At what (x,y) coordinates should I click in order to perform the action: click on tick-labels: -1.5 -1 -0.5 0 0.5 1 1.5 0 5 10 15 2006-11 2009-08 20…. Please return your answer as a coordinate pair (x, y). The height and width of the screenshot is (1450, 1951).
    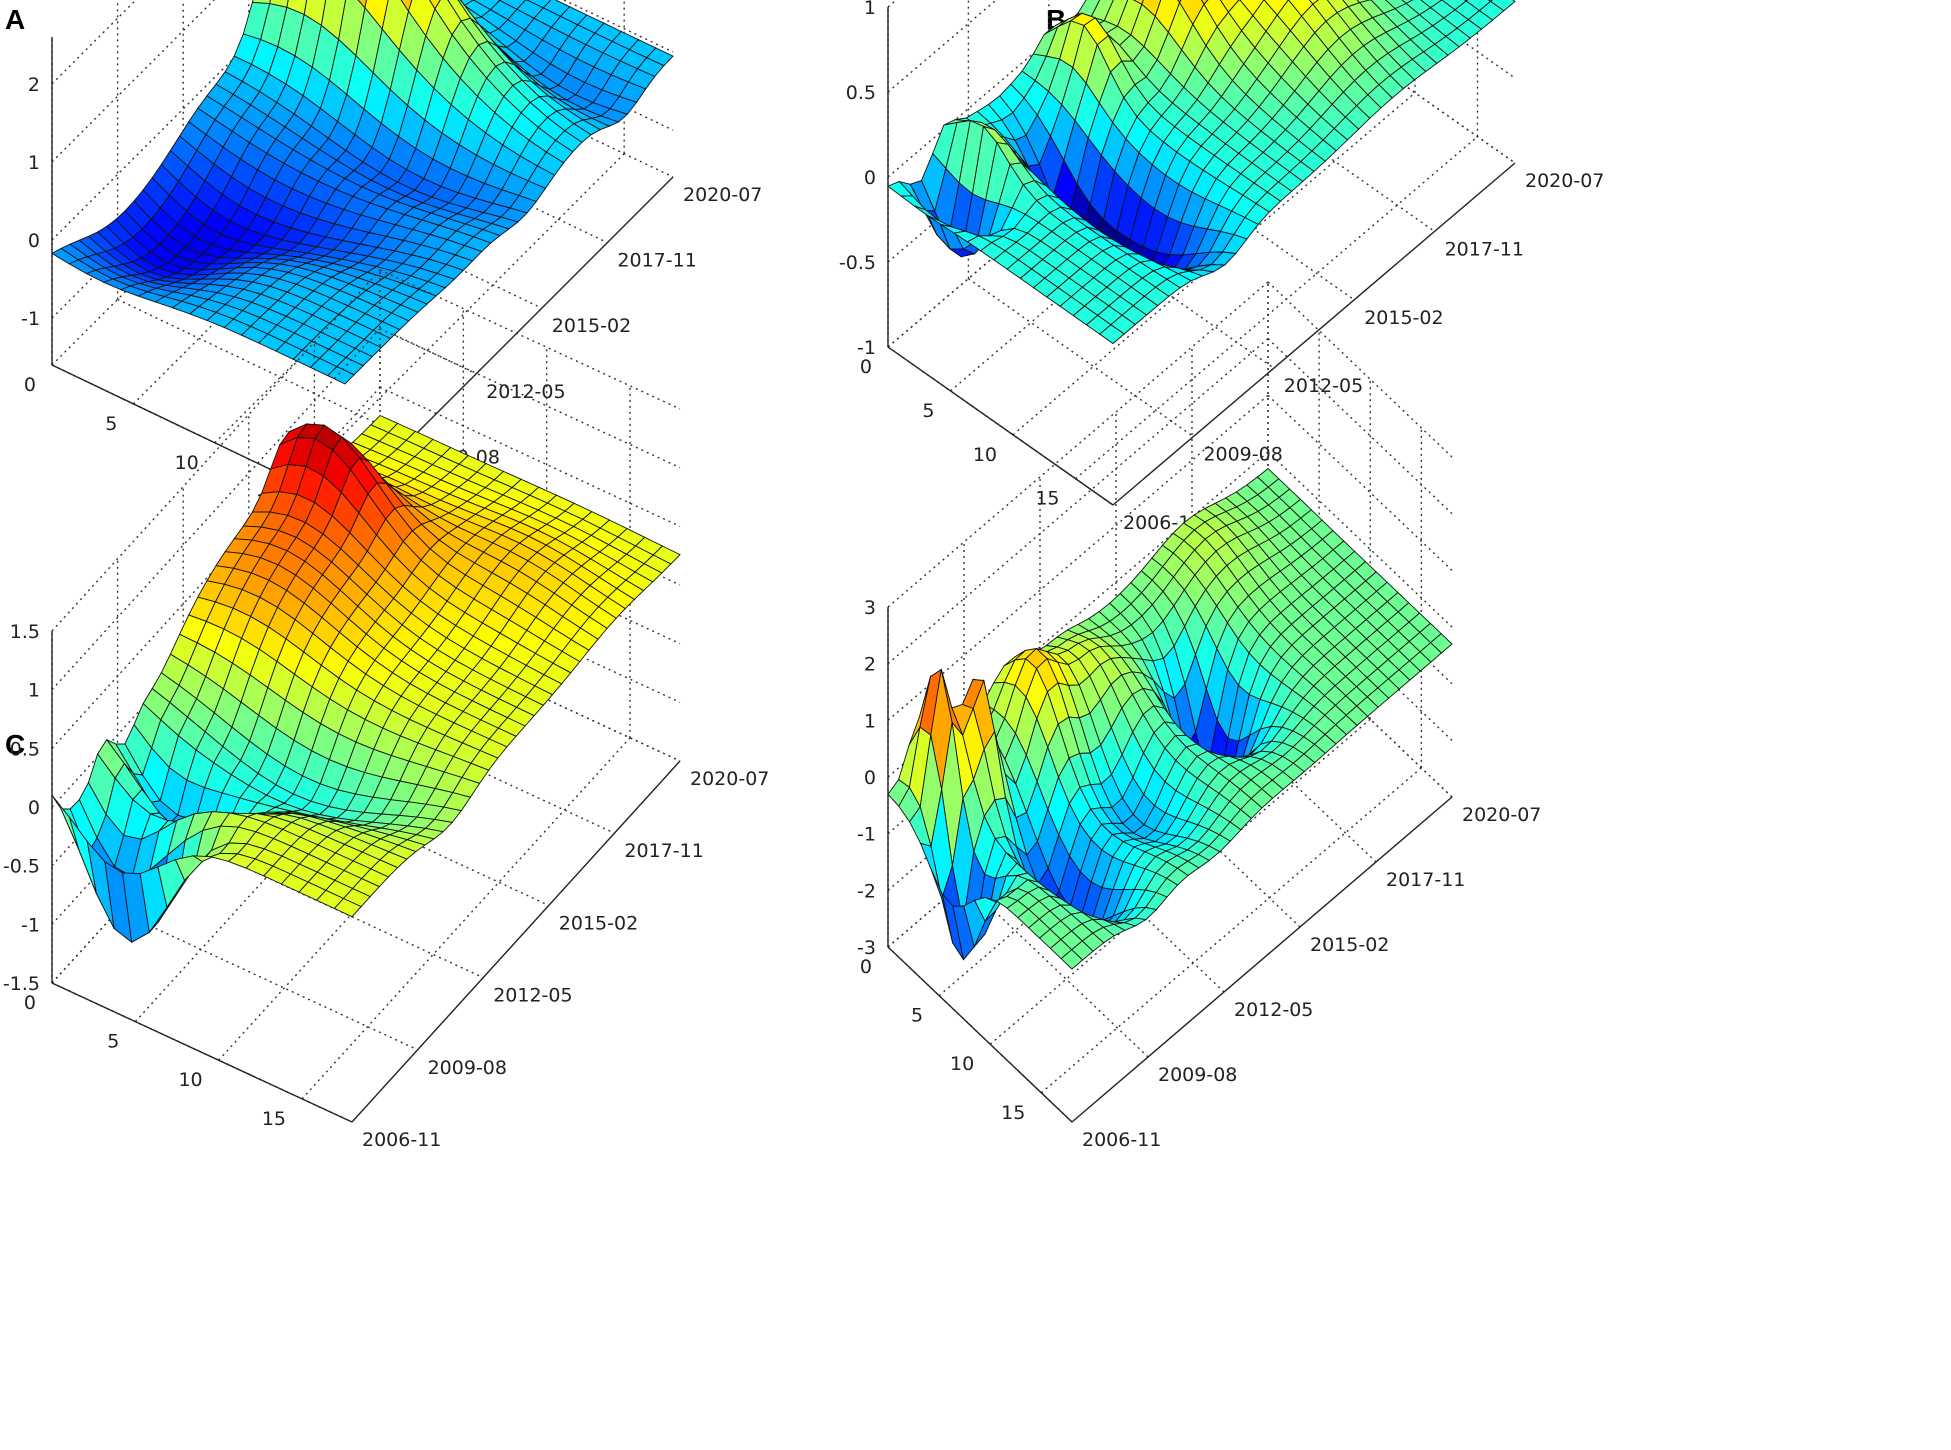
    Looking at the image, I should click on (386, 886).